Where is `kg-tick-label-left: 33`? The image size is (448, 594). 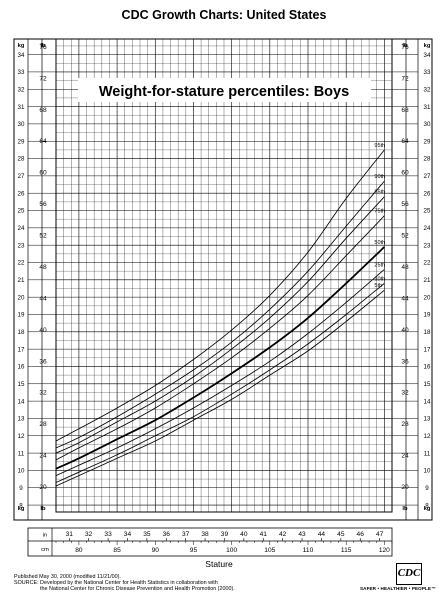 kg-tick-label-left: 33 is located at coordinates (21, 72).